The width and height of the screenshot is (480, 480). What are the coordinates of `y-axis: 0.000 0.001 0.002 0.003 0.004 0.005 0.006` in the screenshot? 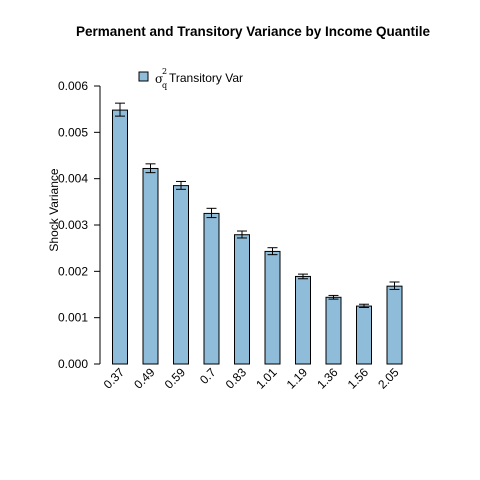 It's located at (79, 225).